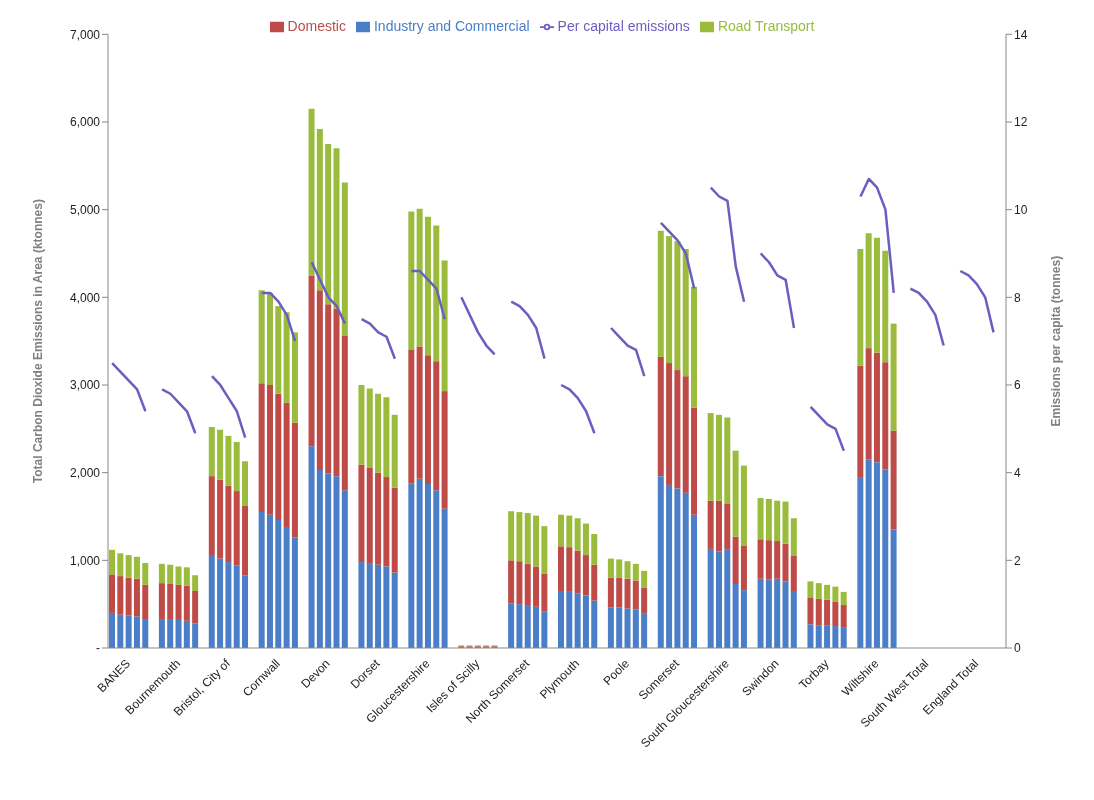 The width and height of the screenshot is (1094, 800). Describe the element at coordinates (1017, 472) in the screenshot. I see `y2-tick-label: 4` at that location.